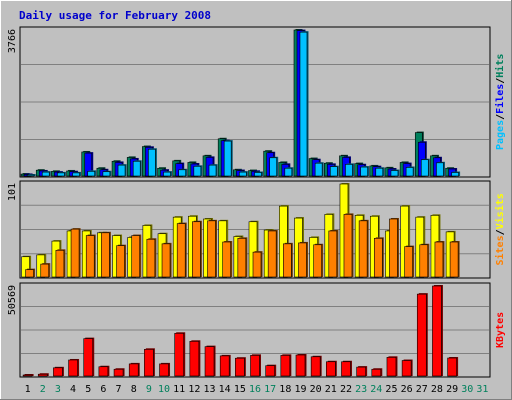  What do you see at coordinates (500, 135) in the screenshot?
I see `legend-entry: Pages` at bounding box center [500, 135].